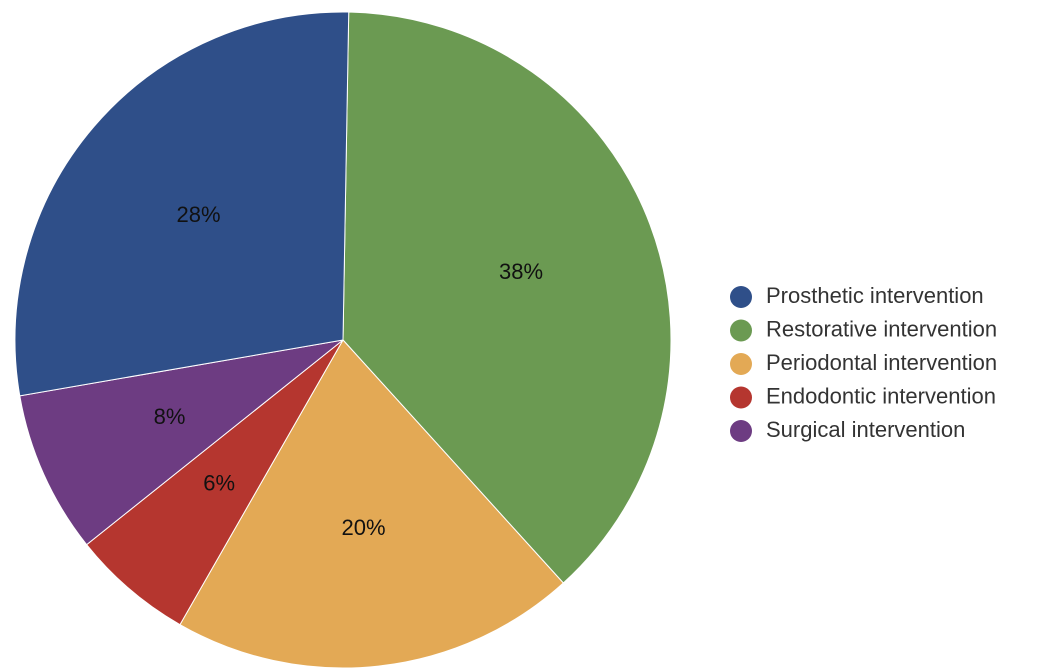 The height and width of the screenshot is (670, 1064). I want to click on pie-slice-endodontic-intervention, so click(214, 482).